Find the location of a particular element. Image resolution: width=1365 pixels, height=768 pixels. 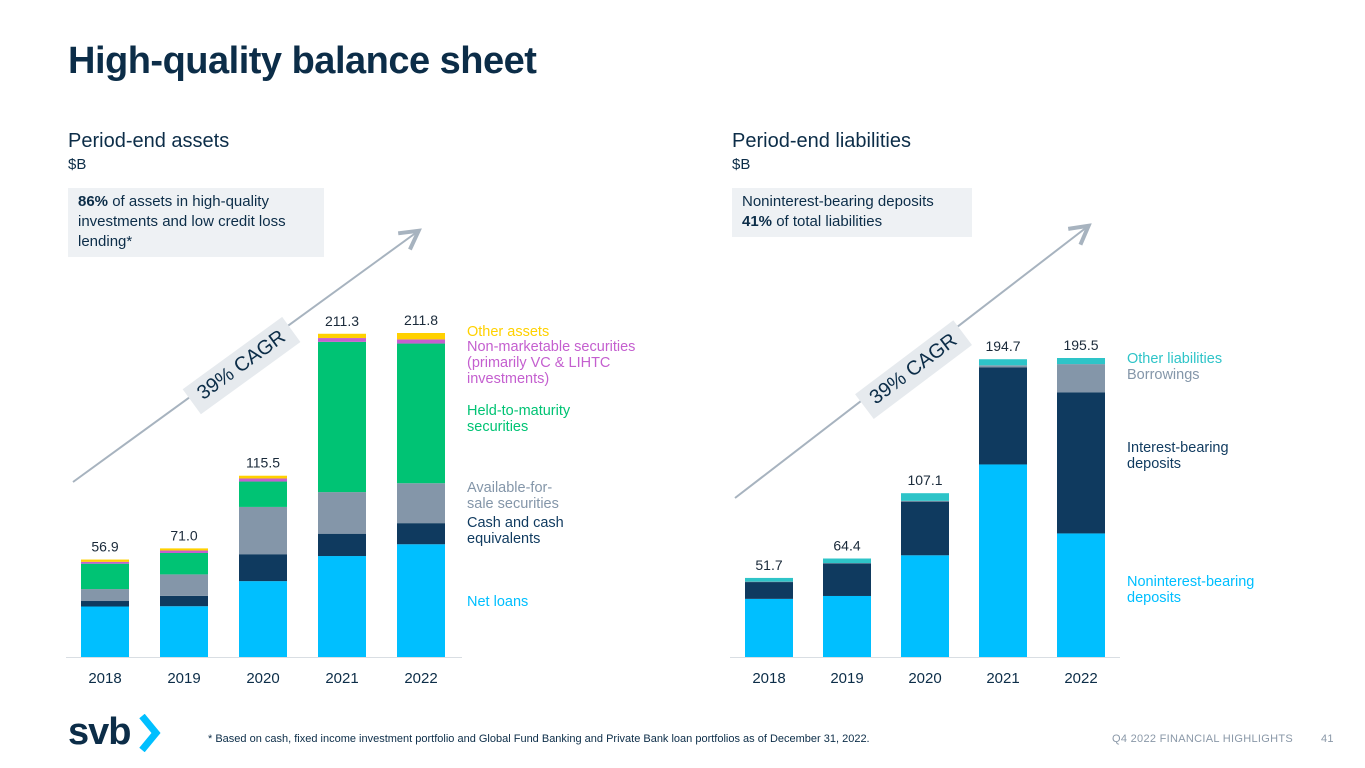

liabilities-callout-text: of total liabilities is located at coordinates (827, 221).